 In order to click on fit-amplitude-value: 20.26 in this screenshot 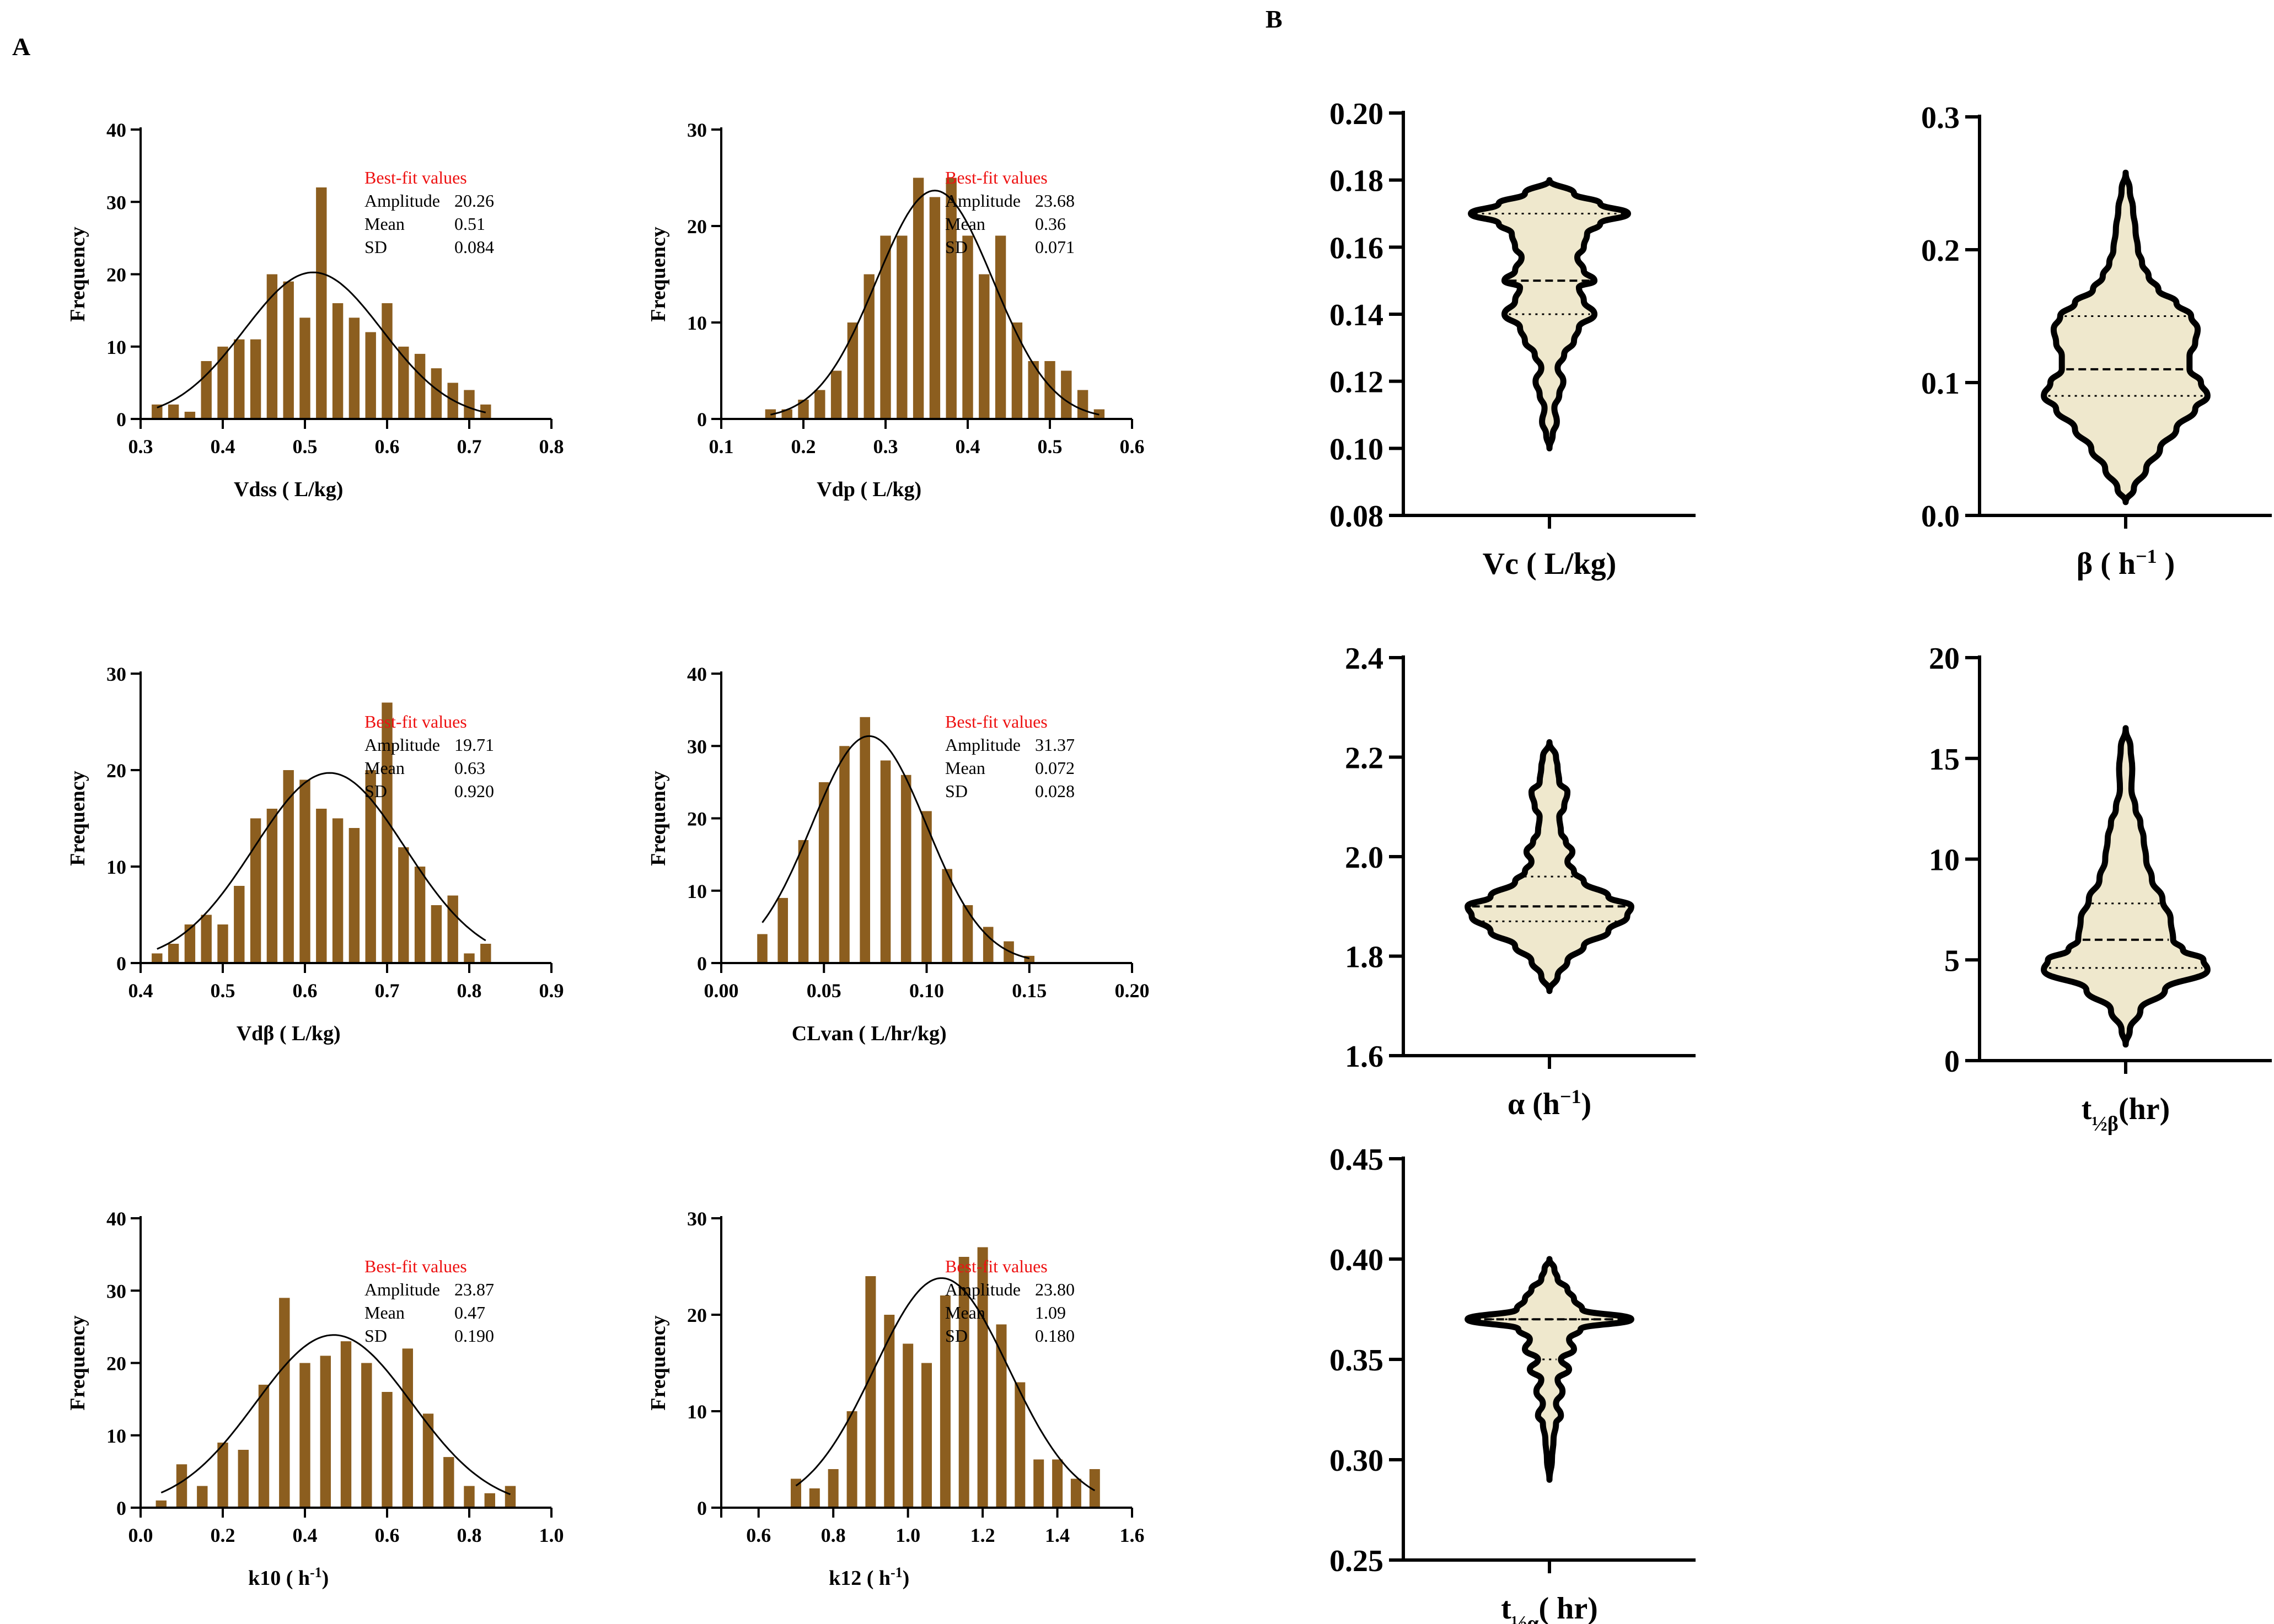, I will do `click(474, 201)`.